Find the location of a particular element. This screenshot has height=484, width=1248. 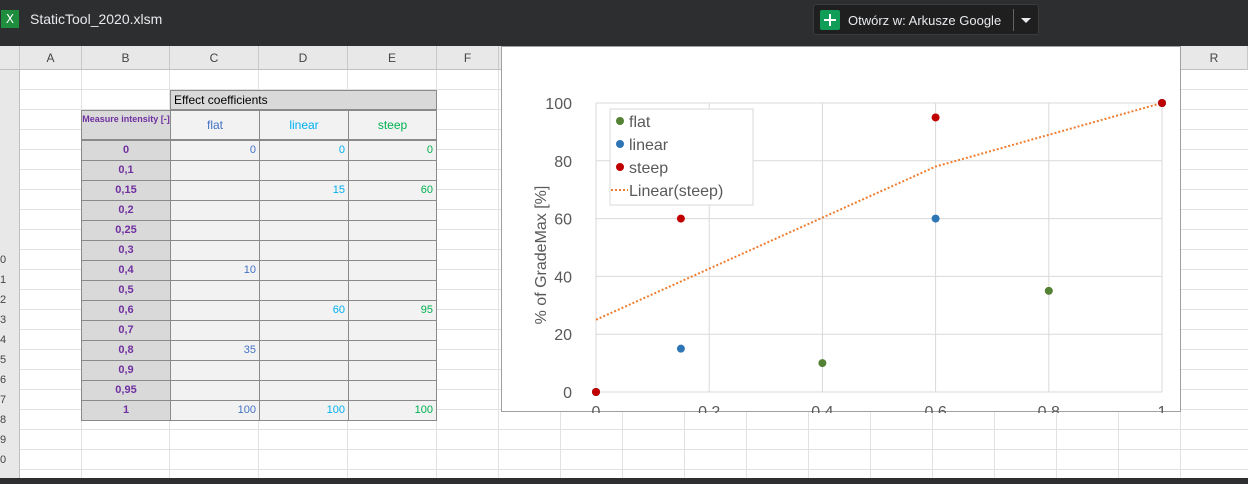

row-number: 7 is located at coordinates (3, 400).